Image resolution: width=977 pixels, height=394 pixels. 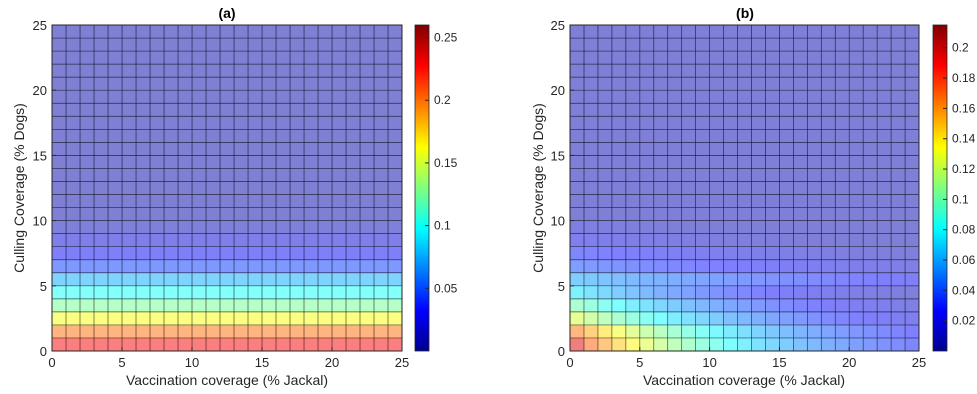 I want to click on y-tick-label: 15, so click(x=40, y=155).